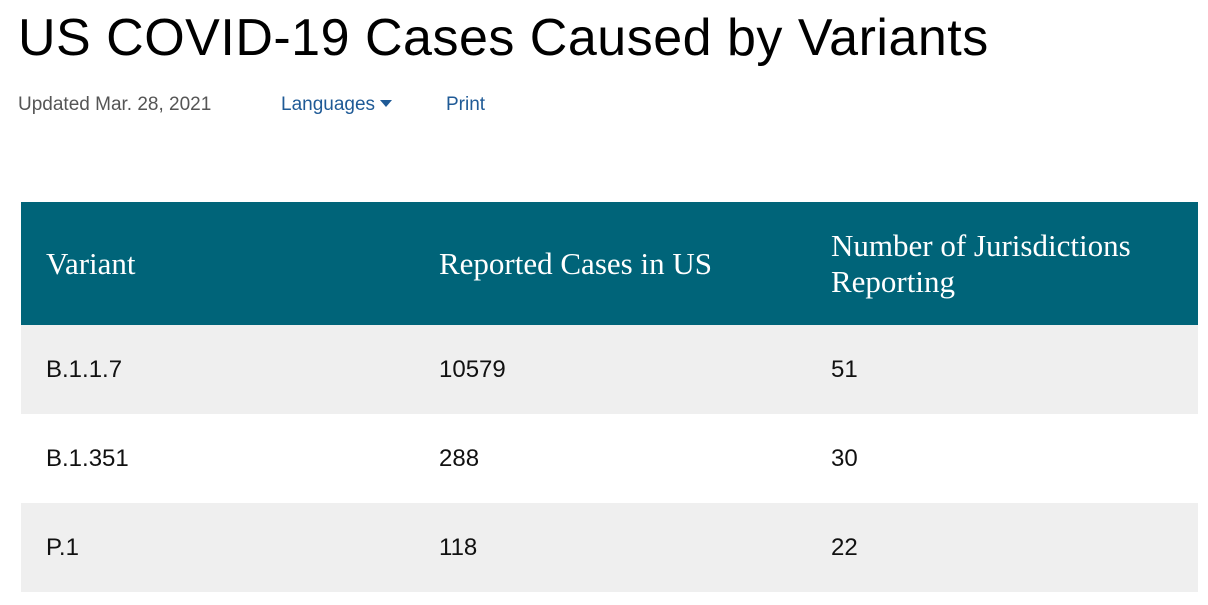 This screenshot has width=1208, height=605. What do you see at coordinates (386, 103) in the screenshot?
I see `dropdown-caret` at bounding box center [386, 103].